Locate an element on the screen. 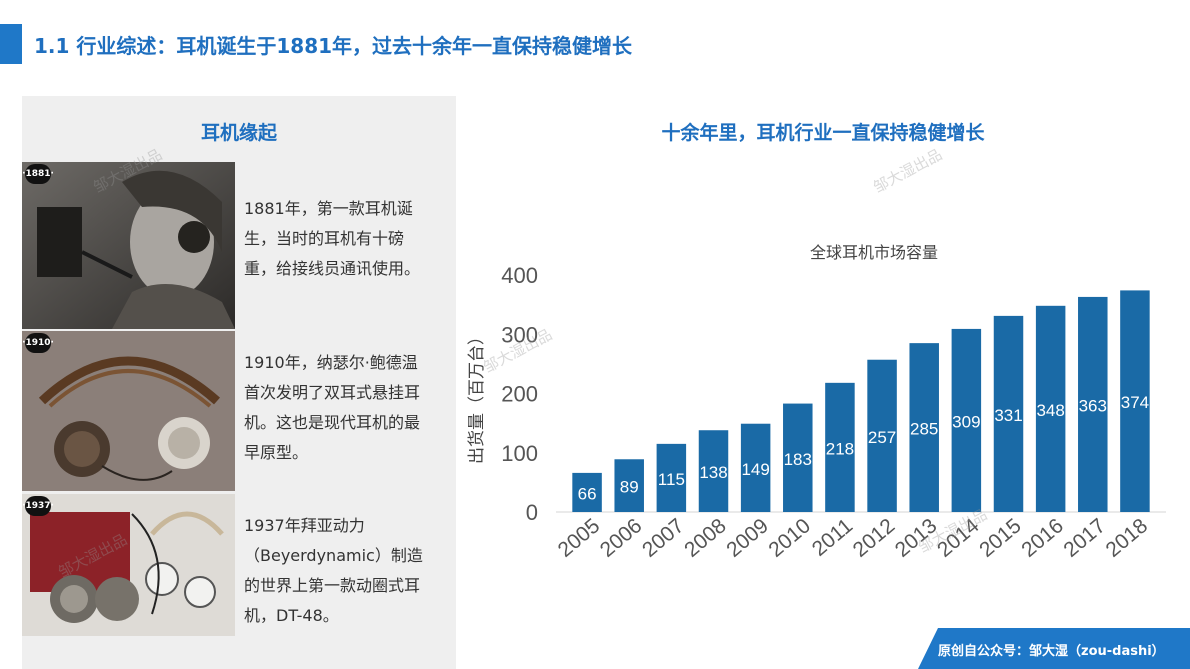  x-tick-label: 2012 is located at coordinates (874, 538).